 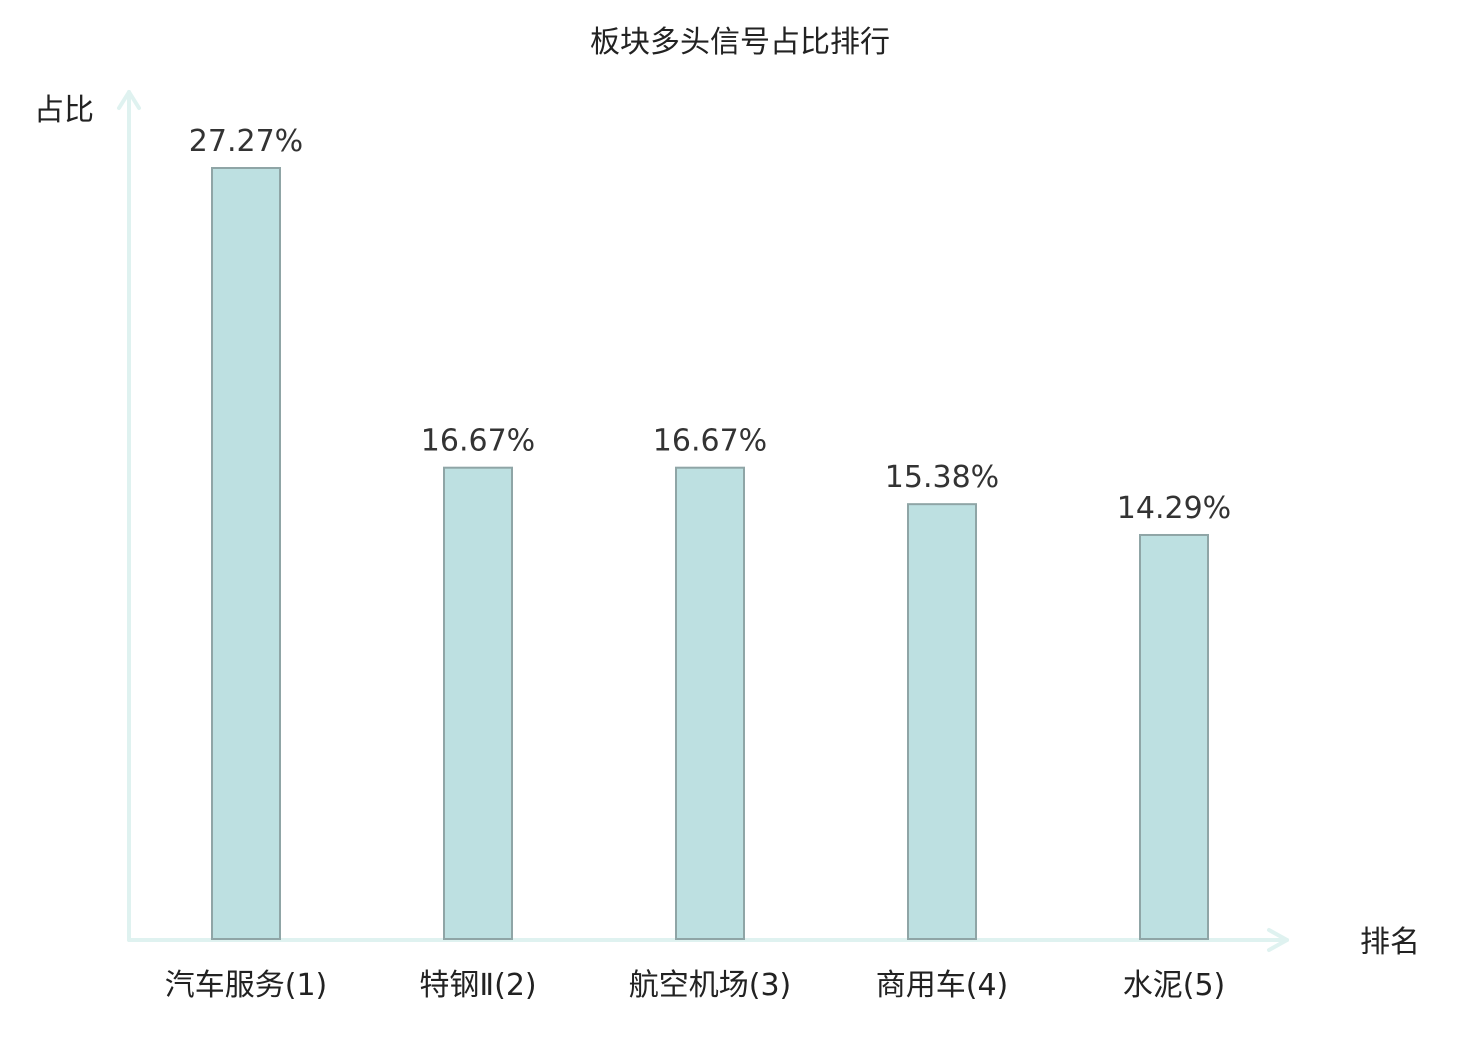 What do you see at coordinates (306, 985) in the screenshot?
I see `category-rank: (1)` at bounding box center [306, 985].